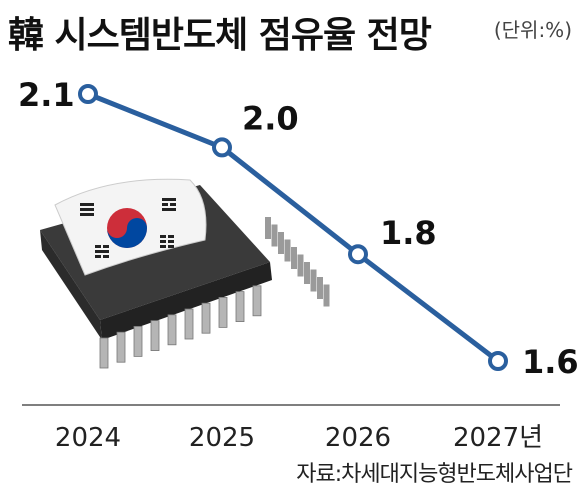 The image size is (582, 492). I want to click on x-tick-labels: 2024 2025 2026 2027년, so click(299, 438).